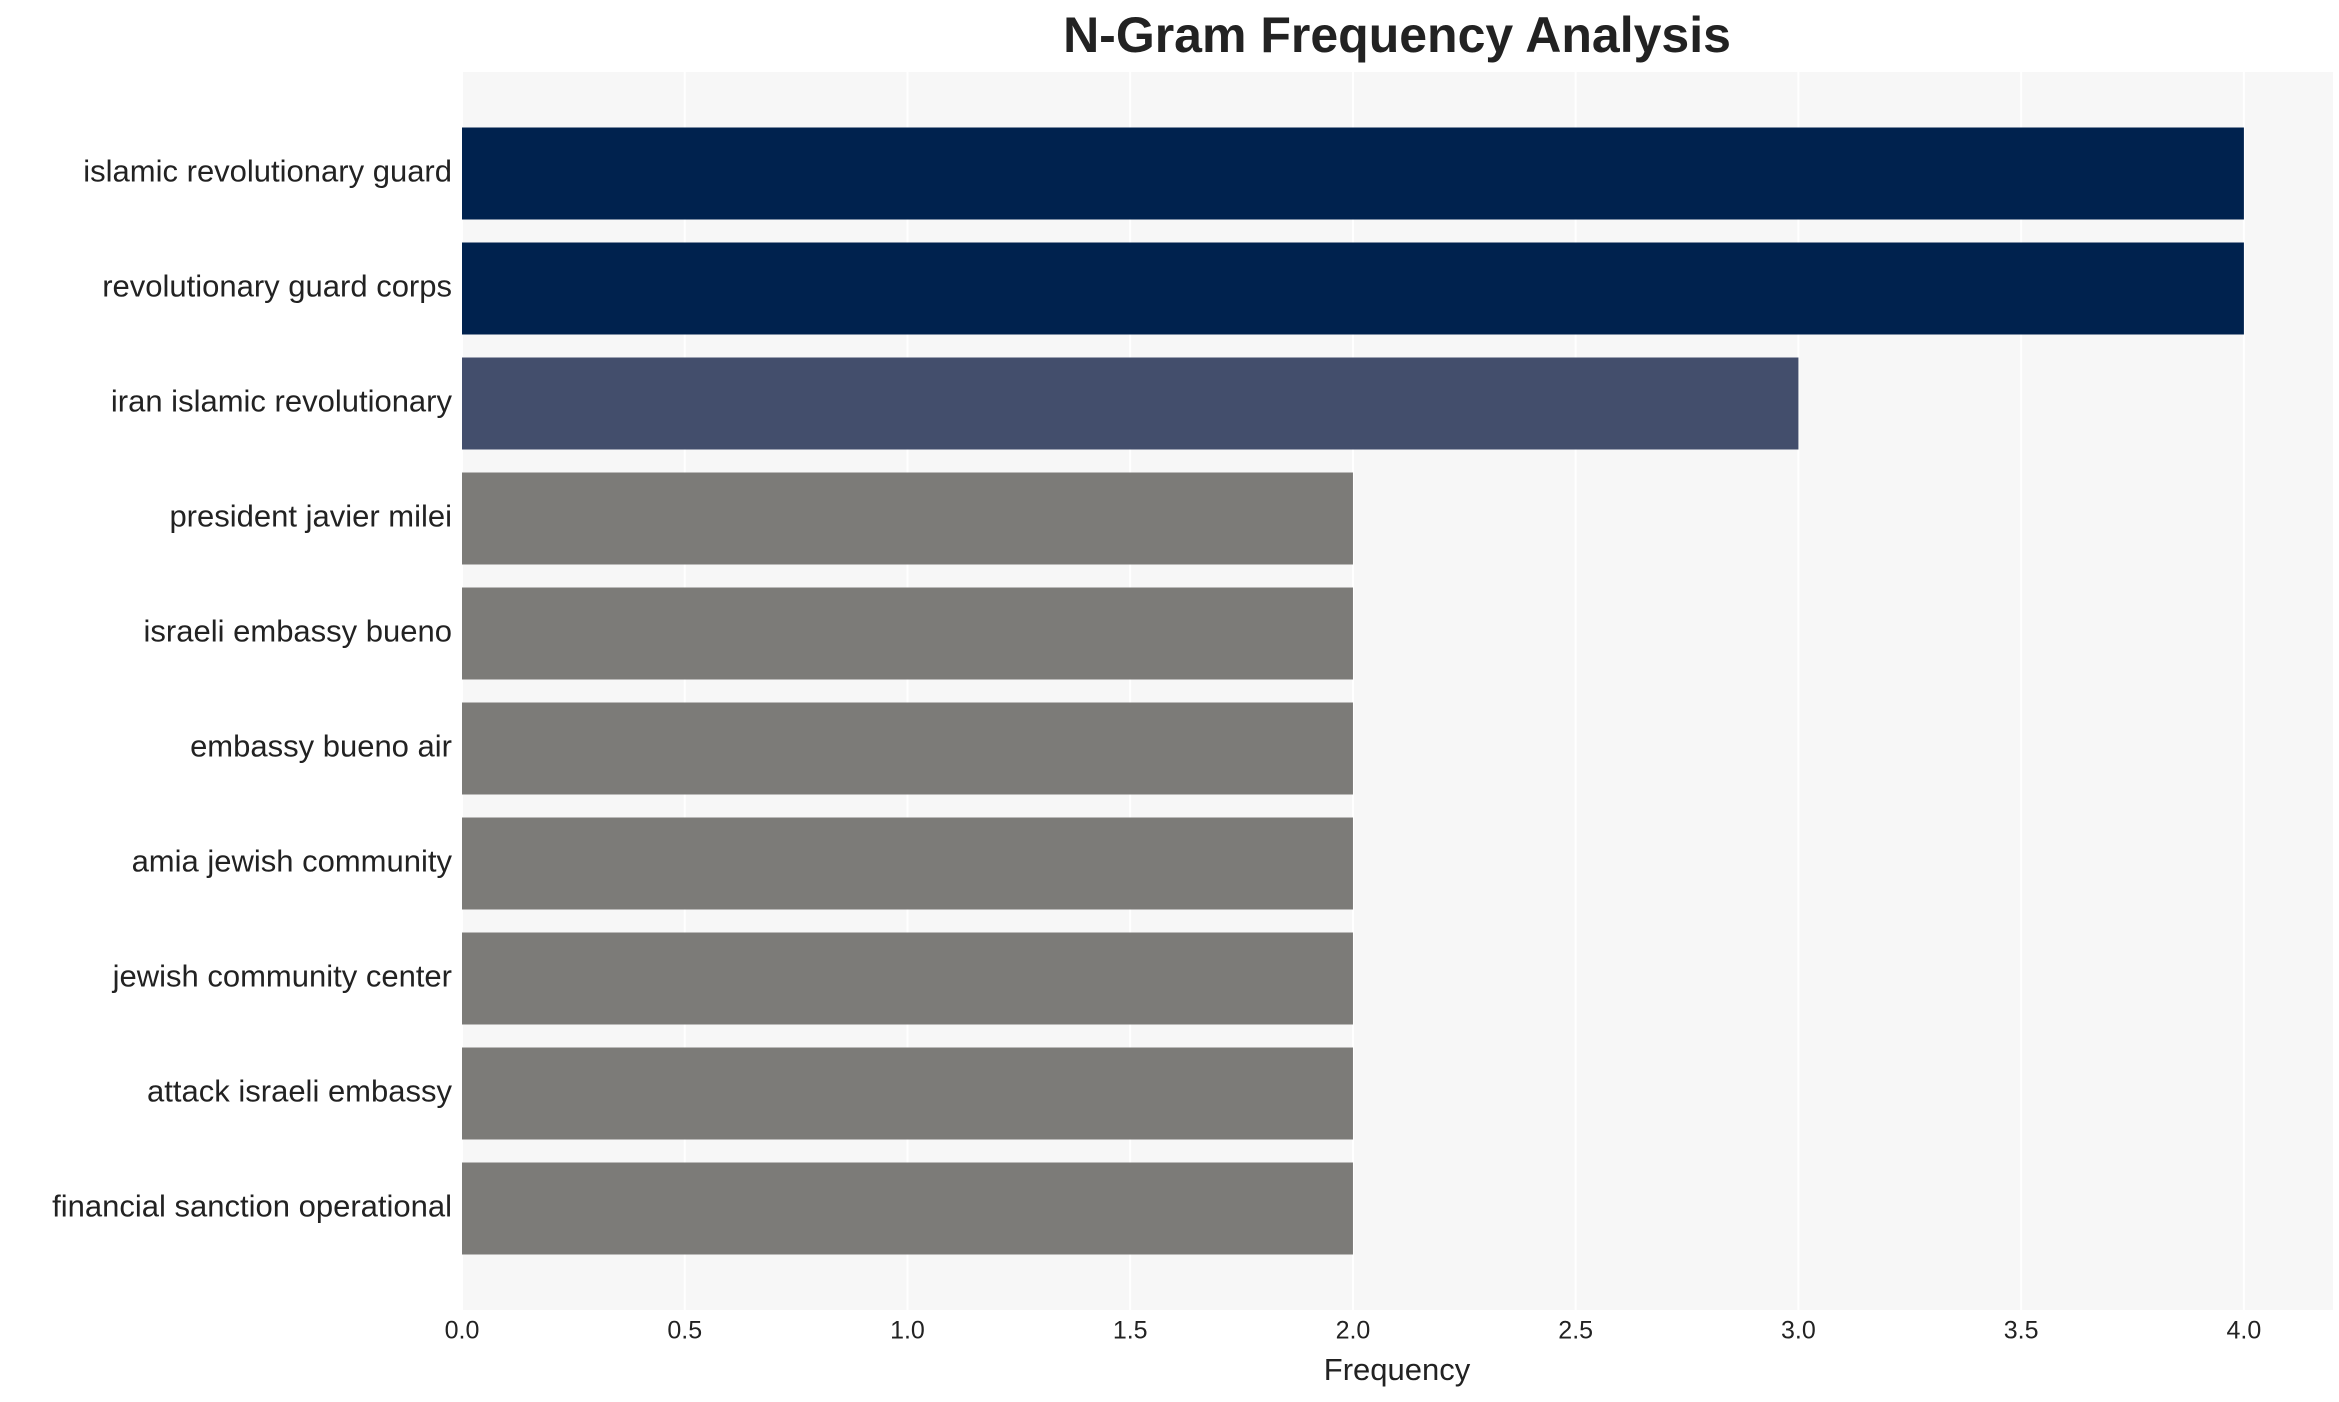  I want to click on y-tick-label: islamic revolutionary guard, so click(267, 171).